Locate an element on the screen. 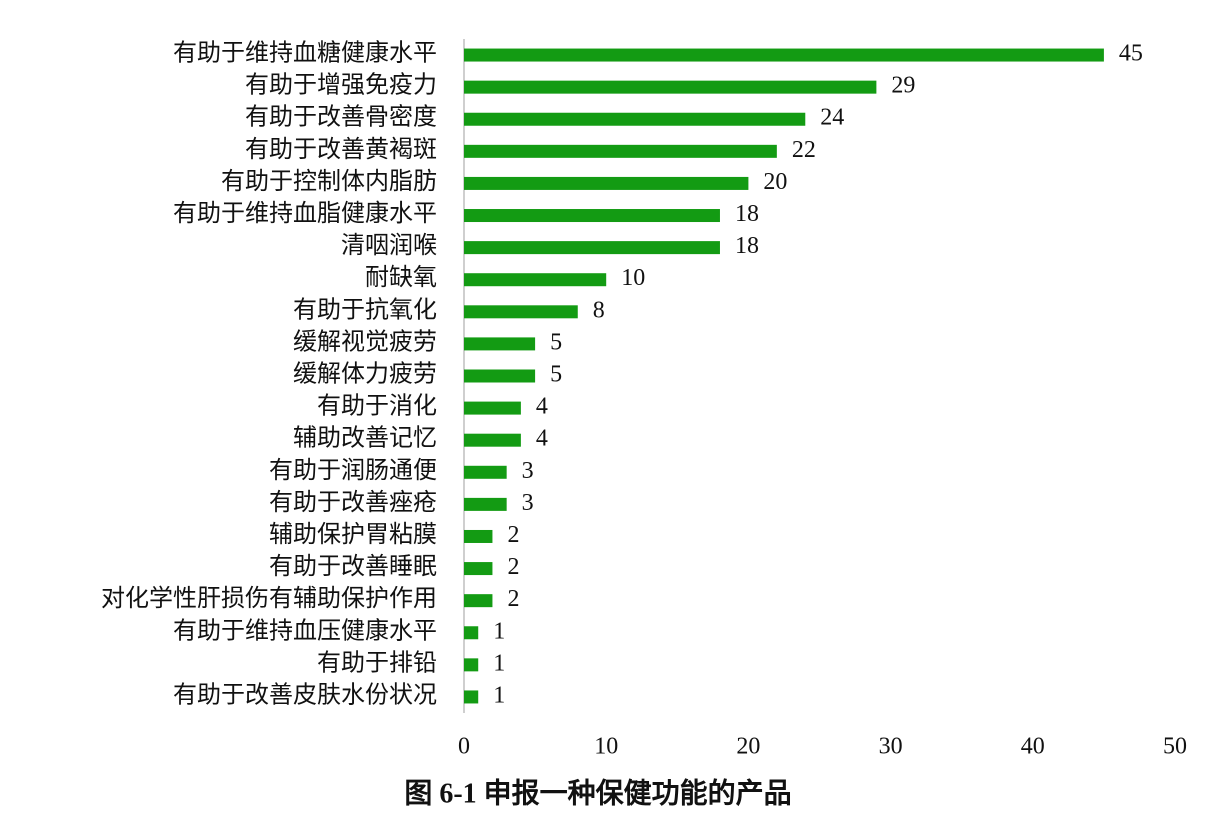 This screenshot has height=814, width=1208. x-tick-label: 10 is located at coordinates (606, 747).